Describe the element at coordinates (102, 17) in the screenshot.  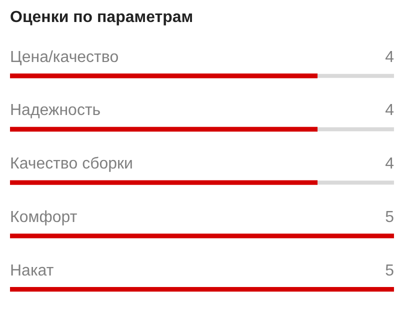
I see `chart-title: Оценки по параметрам` at that location.